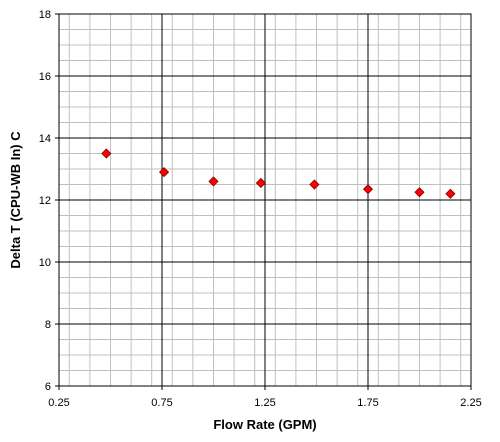  Describe the element at coordinates (264, 403) in the screenshot. I see `x-tick-label: 1.25` at that location.